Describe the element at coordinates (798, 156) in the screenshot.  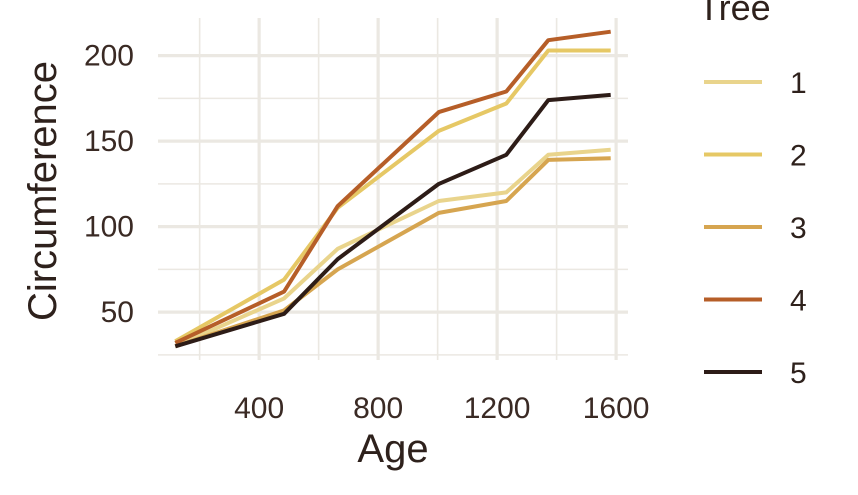
I see `legend-label-tree-2: 2` at that location.